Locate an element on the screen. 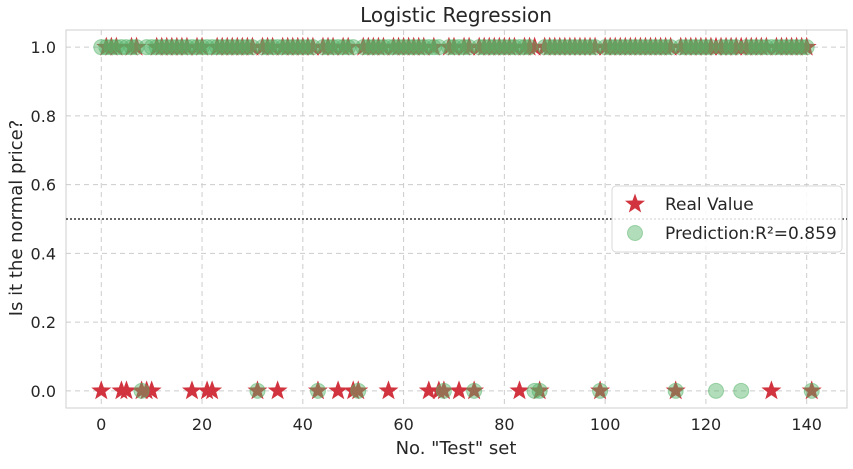  y-tick-label: 0.4 is located at coordinates (43, 253).